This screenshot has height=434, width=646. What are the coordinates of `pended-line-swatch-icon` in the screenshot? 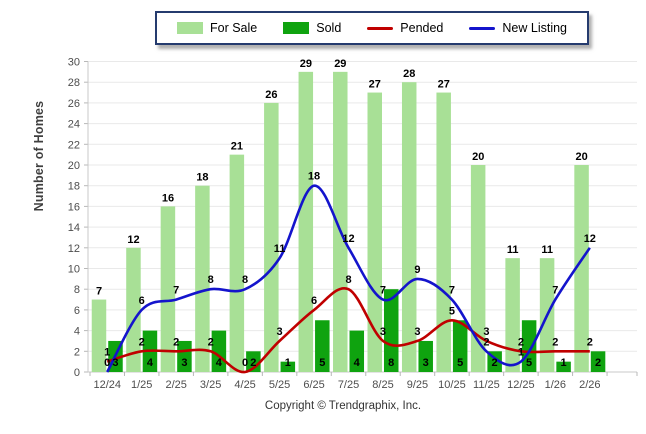 It's located at (380, 28).